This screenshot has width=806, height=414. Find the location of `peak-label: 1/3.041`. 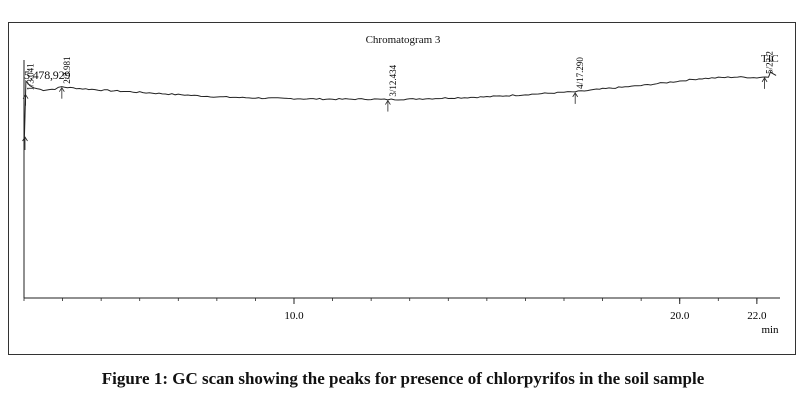

peak-label: 1/3.041 is located at coordinates (31, 76).